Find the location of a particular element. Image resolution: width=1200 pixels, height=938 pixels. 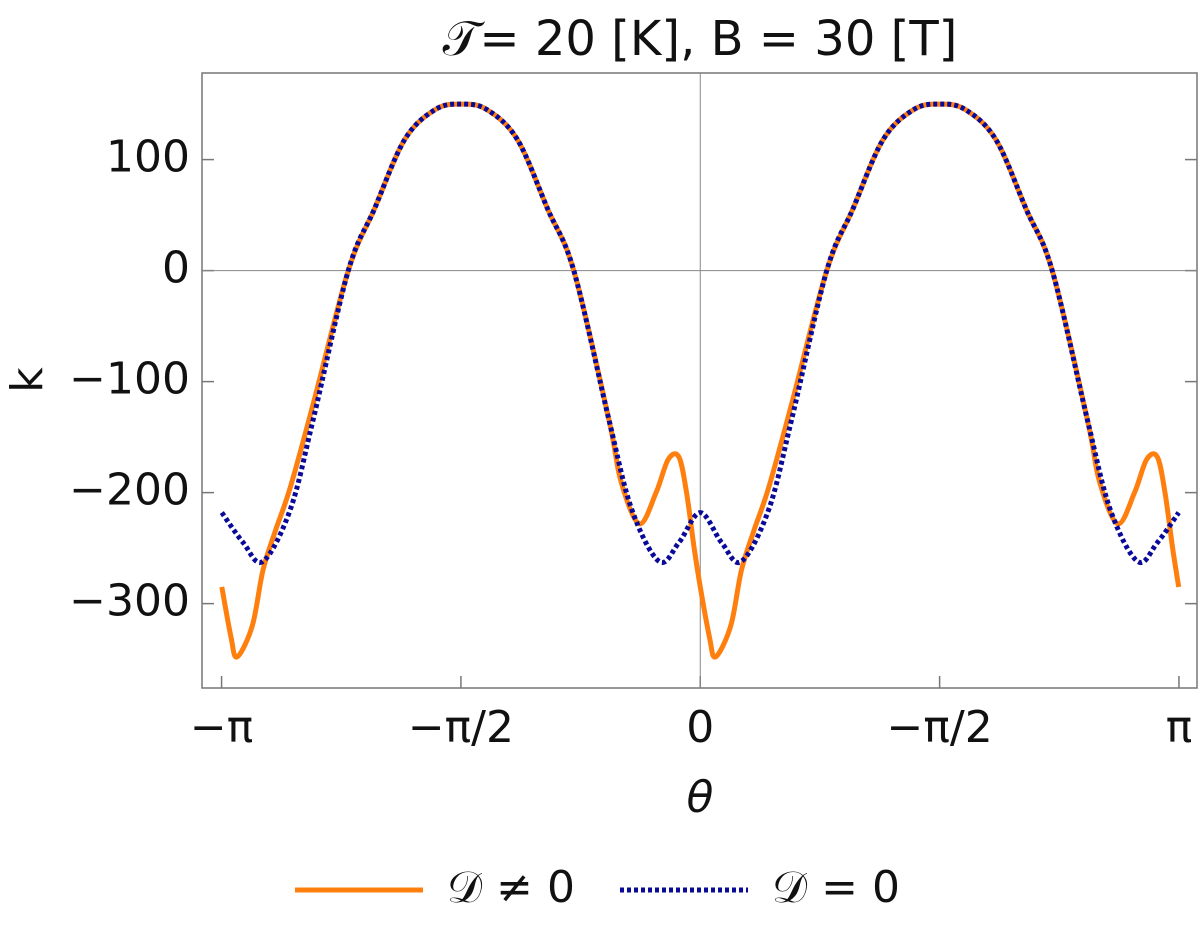

y-tick-label: 0 is located at coordinates (176, 268).